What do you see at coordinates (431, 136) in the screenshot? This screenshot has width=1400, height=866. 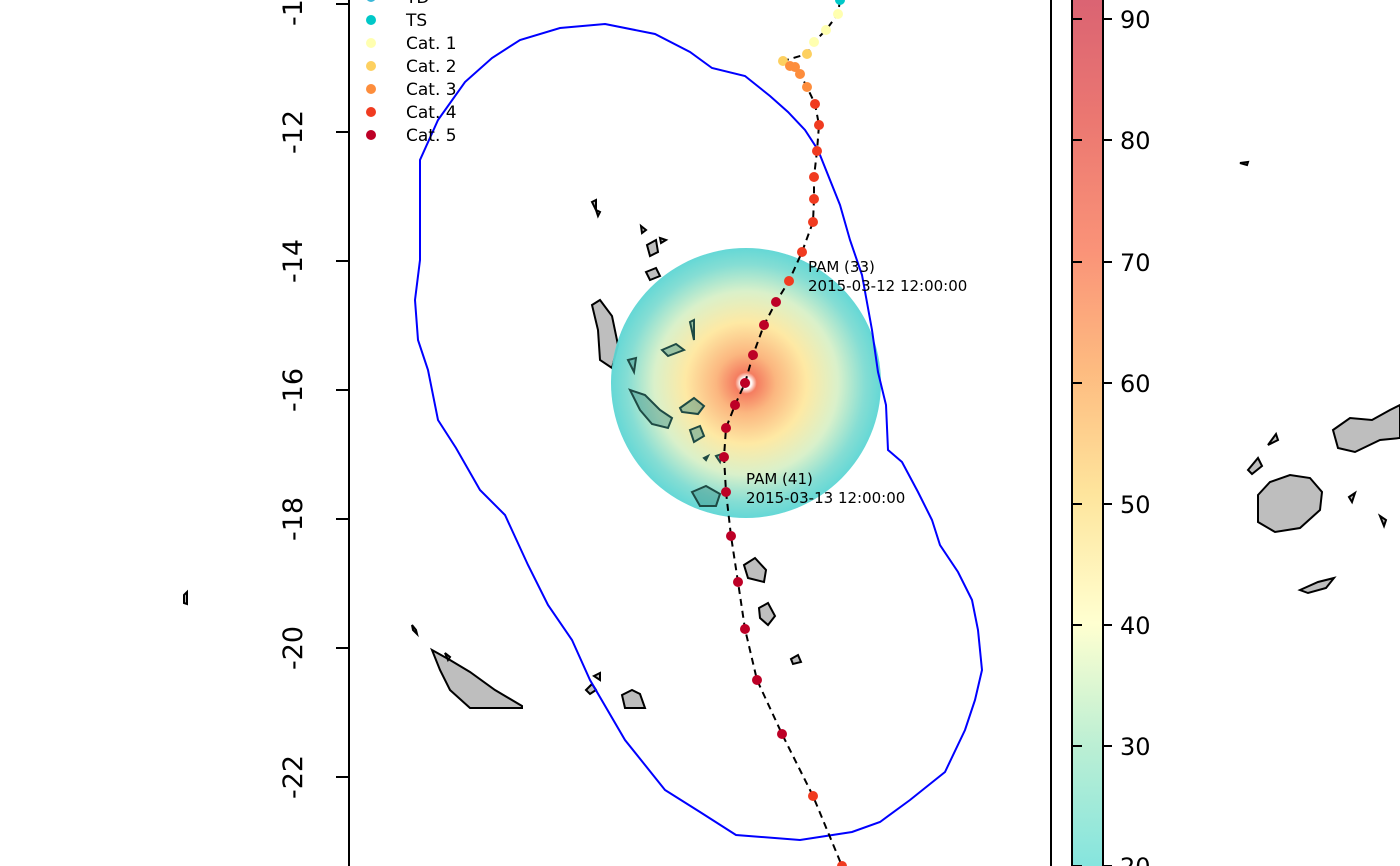 I see `legend-label: Cat. 5` at bounding box center [431, 136].